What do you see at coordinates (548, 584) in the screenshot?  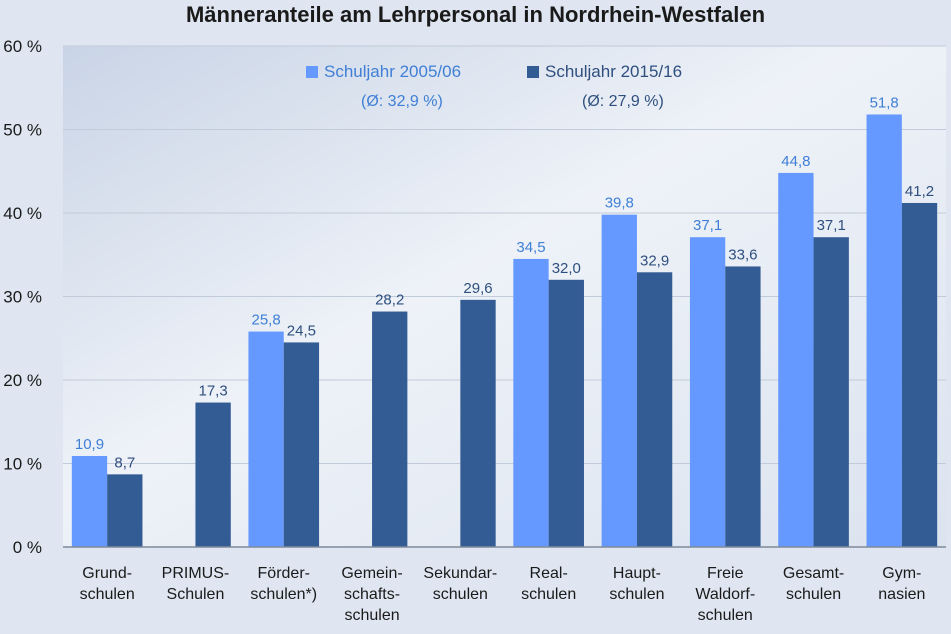 I see `x-tick-label: Real-schulen` at bounding box center [548, 584].